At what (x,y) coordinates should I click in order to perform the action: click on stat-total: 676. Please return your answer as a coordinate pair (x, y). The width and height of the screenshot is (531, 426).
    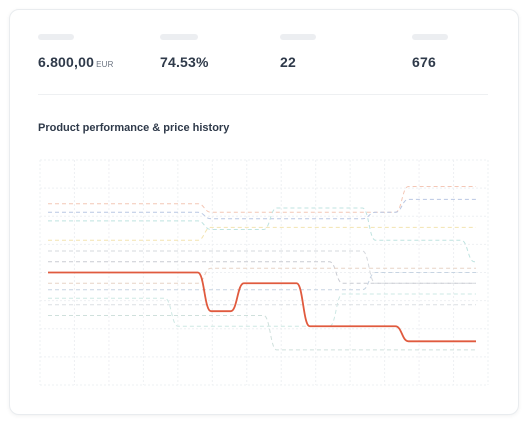
    Looking at the image, I should click on (430, 52).